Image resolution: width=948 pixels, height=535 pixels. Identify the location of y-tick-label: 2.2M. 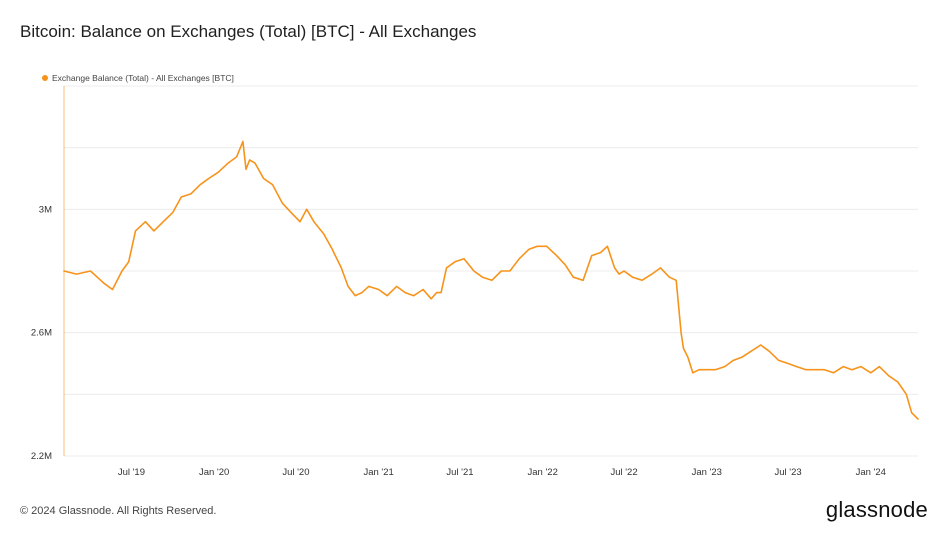
(41, 456).